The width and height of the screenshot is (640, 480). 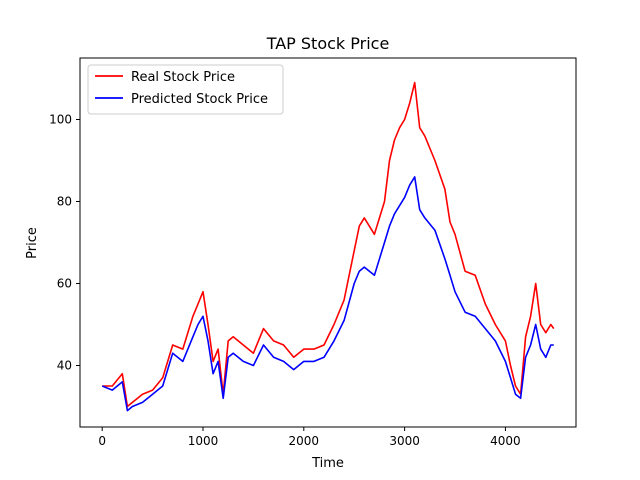 What do you see at coordinates (32, 243) in the screenshot?
I see `y-axis-label: Price` at bounding box center [32, 243].